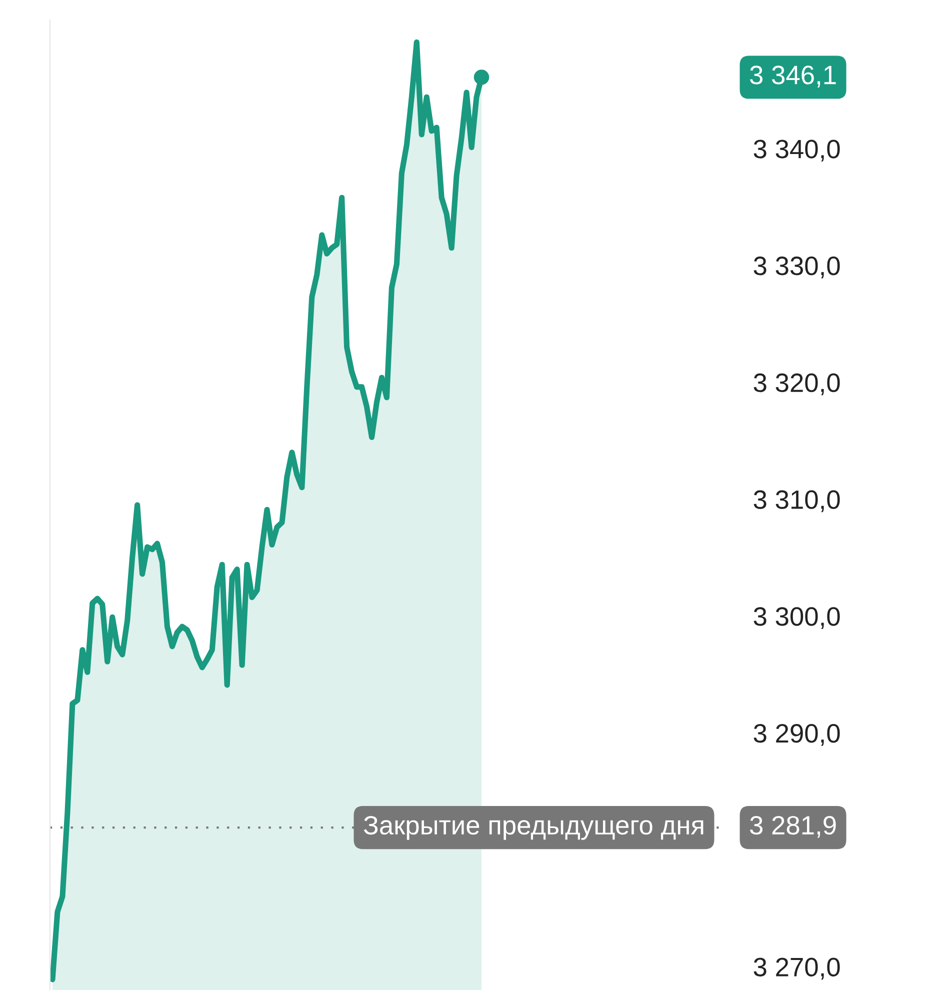 The height and width of the screenshot is (1000, 938). I want to click on y-tick-label: 3 320,0, so click(797, 384).